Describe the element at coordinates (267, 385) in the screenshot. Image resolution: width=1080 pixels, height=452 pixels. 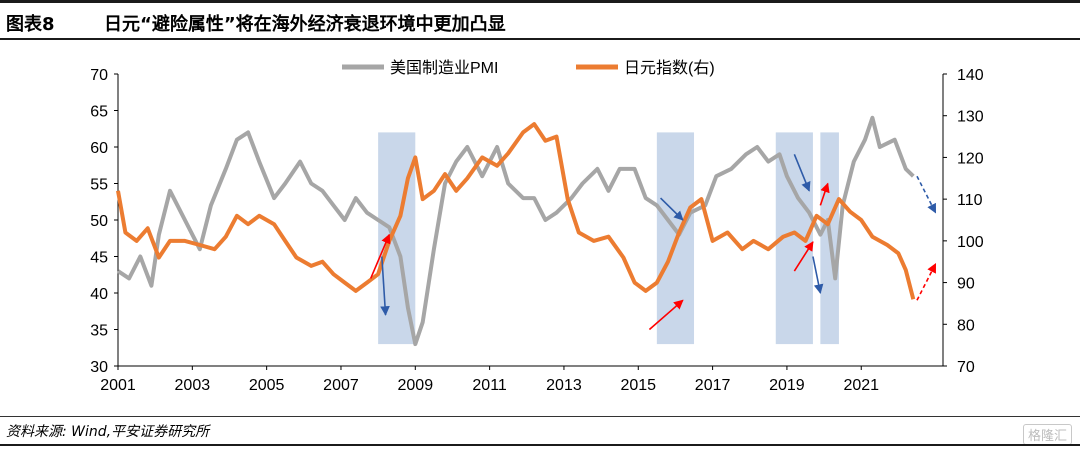
I see `x-tick-label: 2005` at that location.